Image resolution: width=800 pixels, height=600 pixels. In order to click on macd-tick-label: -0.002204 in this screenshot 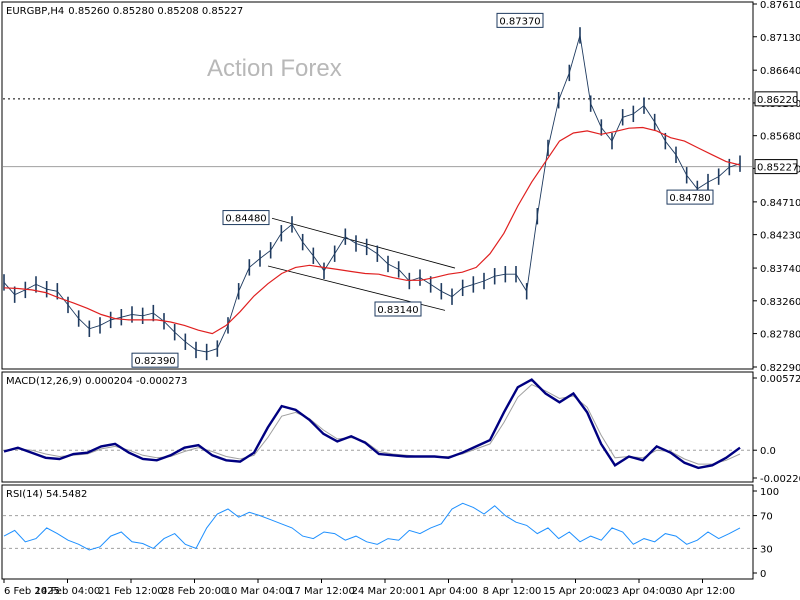, I will do `click(780, 479)`.